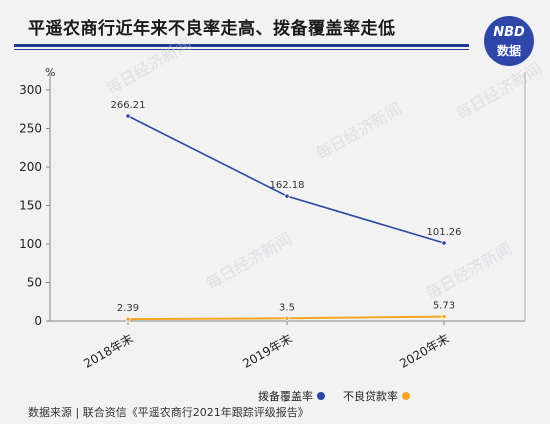 The image size is (550, 424). I want to click on watermark-4: 每日经济新闻, so click(499, 91).